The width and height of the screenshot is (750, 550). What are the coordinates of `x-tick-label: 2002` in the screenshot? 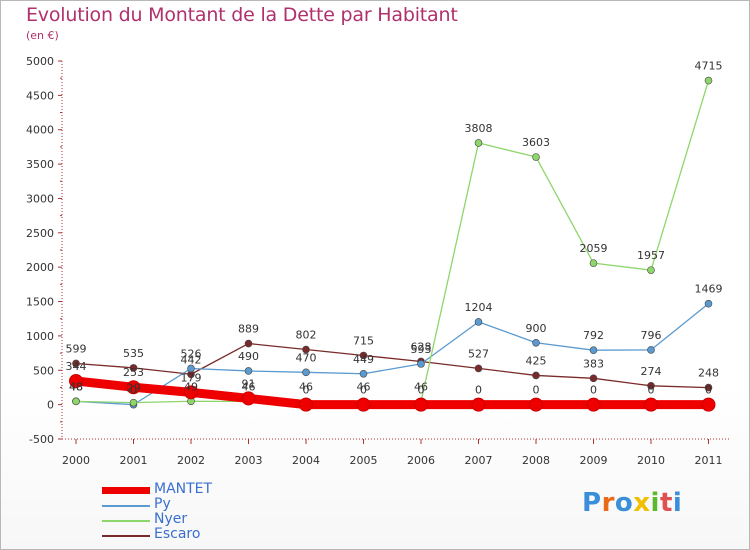 It's located at (191, 460).